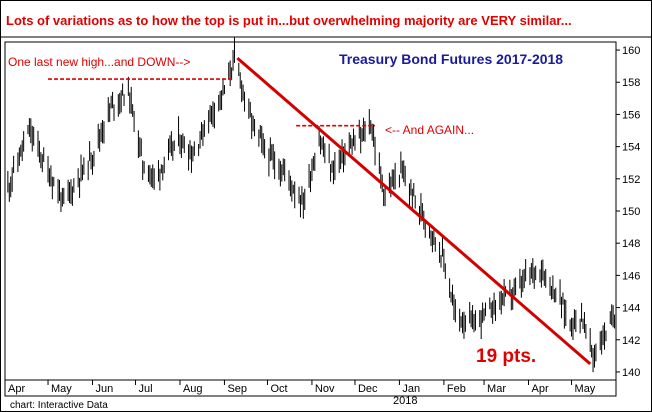 The height and width of the screenshot is (412, 652). What do you see at coordinates (631, 83) in the screenshot?
I see `y-tick-label: 158` at bounding box center [631, 83].